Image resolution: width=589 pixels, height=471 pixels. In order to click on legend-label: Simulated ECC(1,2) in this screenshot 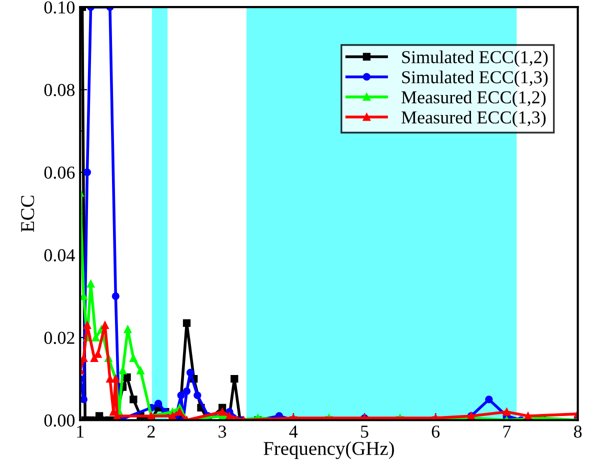, I will do `click(475, 58)`.